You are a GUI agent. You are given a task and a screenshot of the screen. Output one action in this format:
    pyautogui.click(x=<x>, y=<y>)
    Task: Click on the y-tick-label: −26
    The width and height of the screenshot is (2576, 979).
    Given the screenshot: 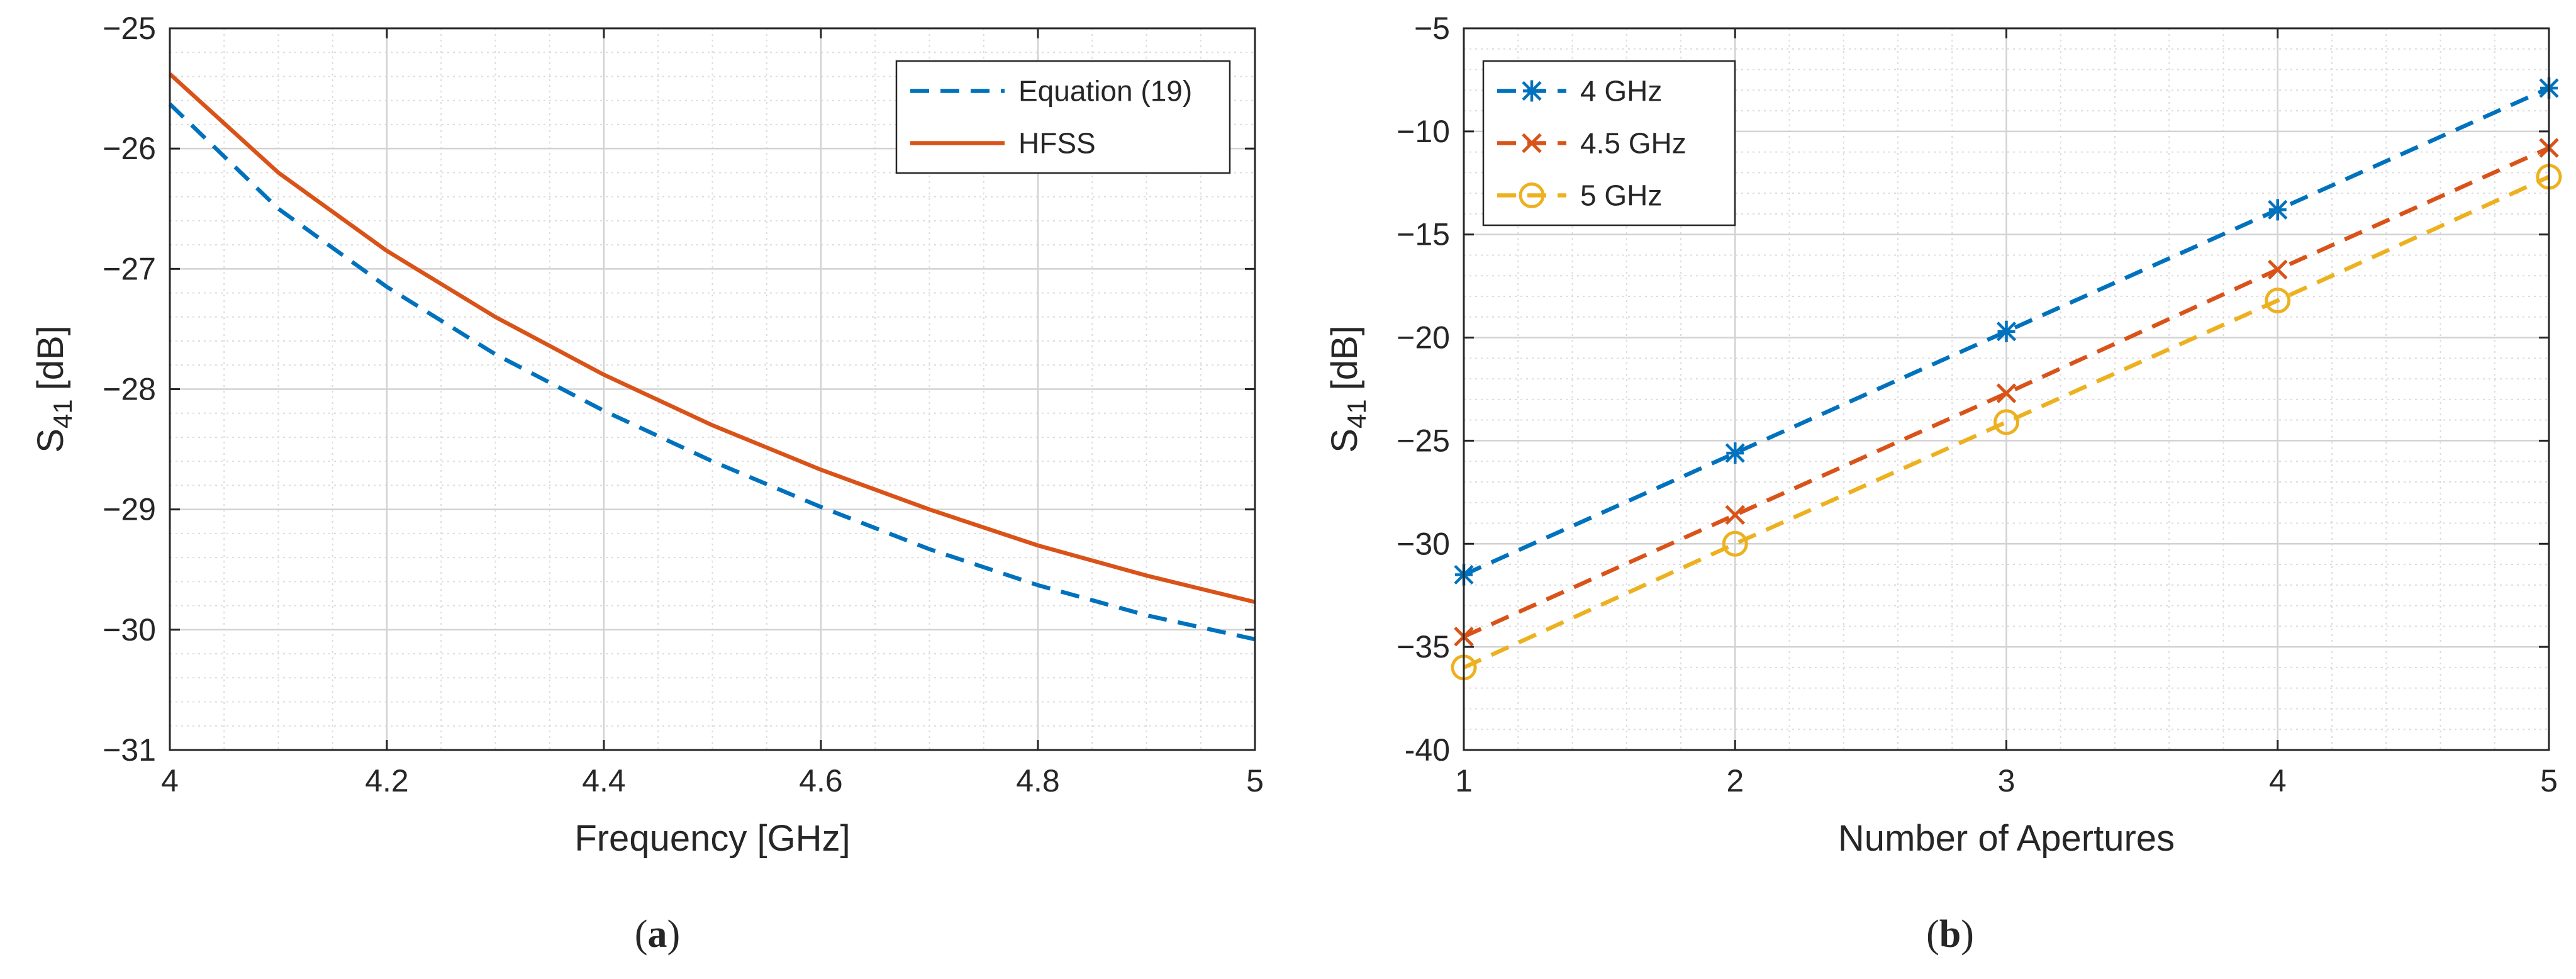 What is the action you would take?
    pyautogui.click(x=129, y=148)
    